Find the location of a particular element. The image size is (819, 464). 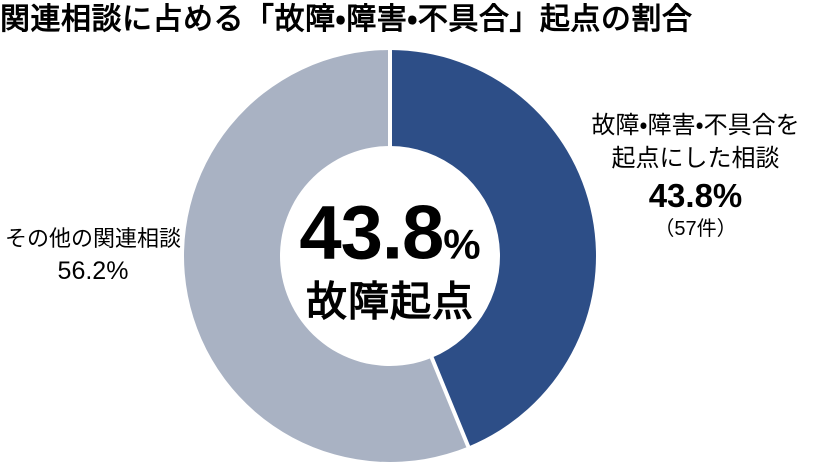

donut-center-label: 43.8% 故障起点 is located at coordinates (390, 259).